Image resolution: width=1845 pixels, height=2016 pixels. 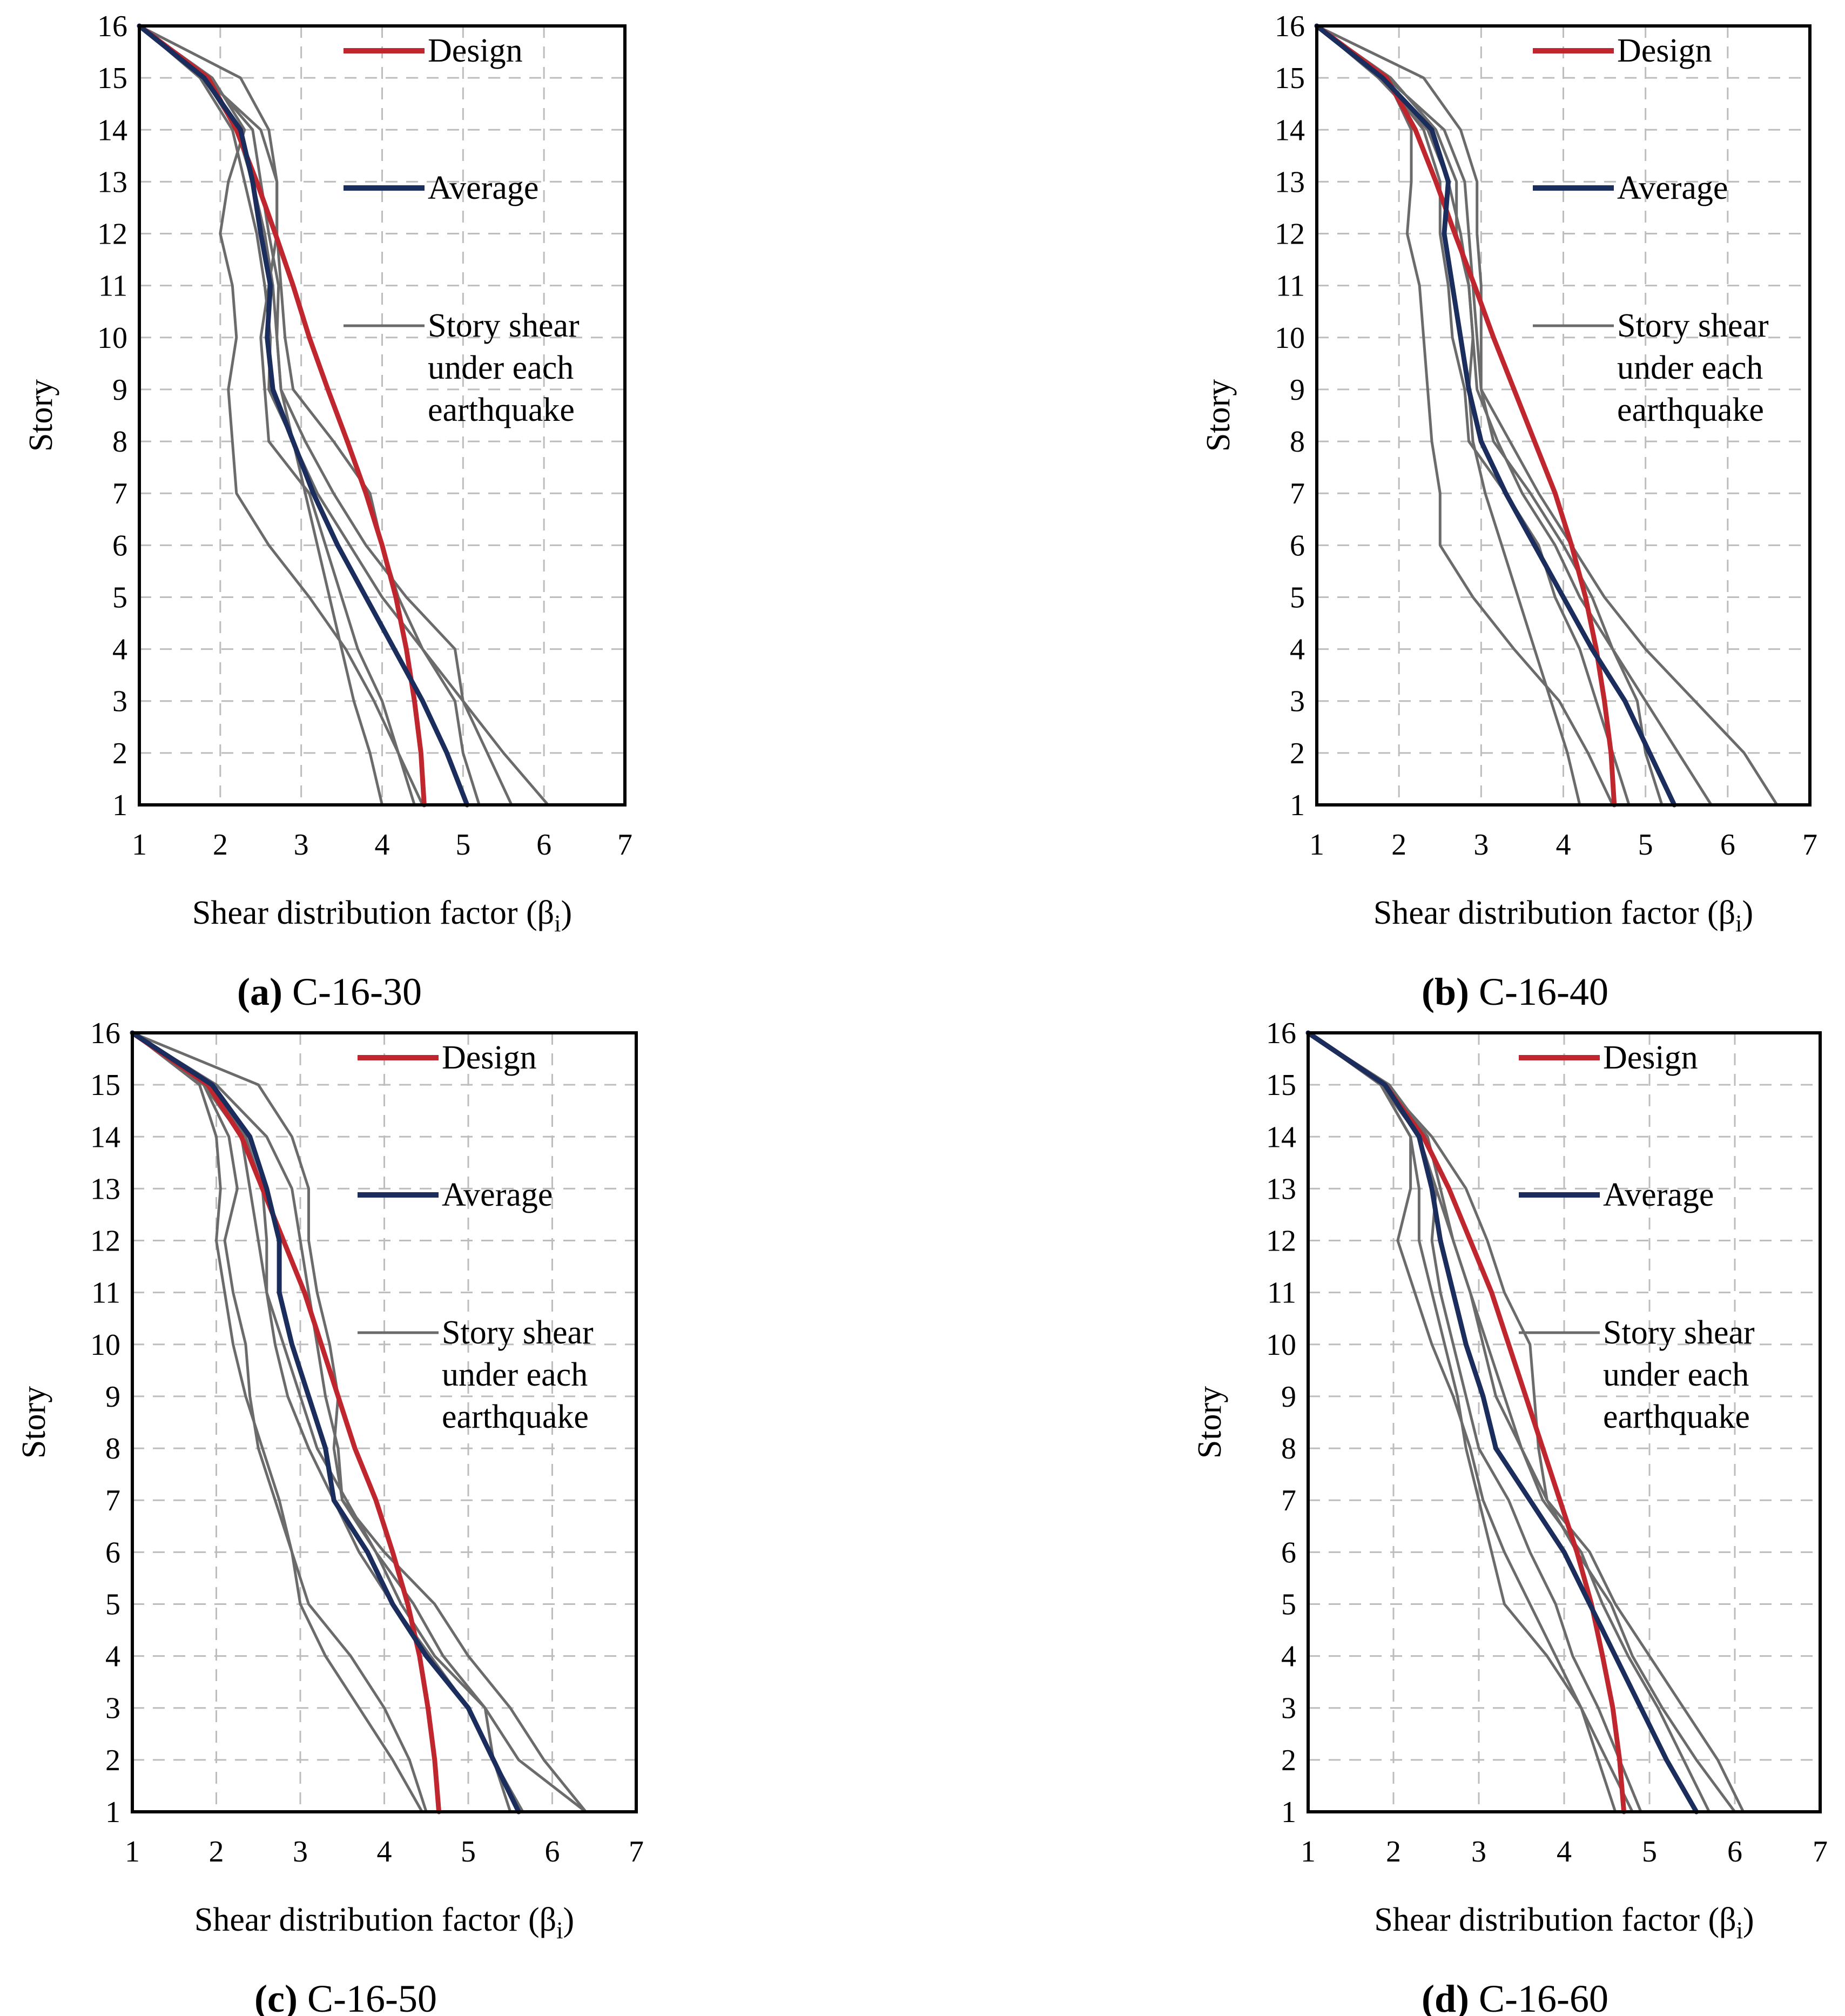 I want to click on chart-a-ytick-label: 7, so click(x=119, y=494).